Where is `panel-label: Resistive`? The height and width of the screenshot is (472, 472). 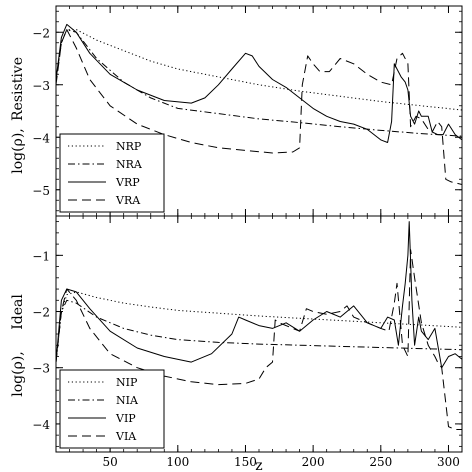
panel-label: Resistive is located at coordinates (18, 89).